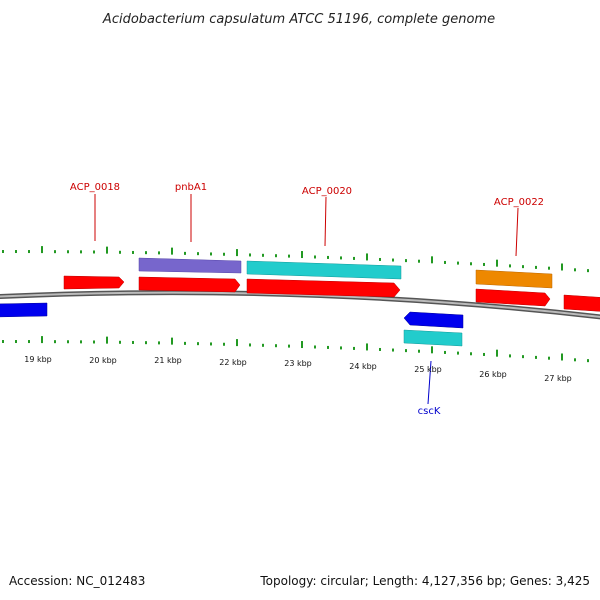  I want to click on gene-cyan-cscK, so click(433, 338).